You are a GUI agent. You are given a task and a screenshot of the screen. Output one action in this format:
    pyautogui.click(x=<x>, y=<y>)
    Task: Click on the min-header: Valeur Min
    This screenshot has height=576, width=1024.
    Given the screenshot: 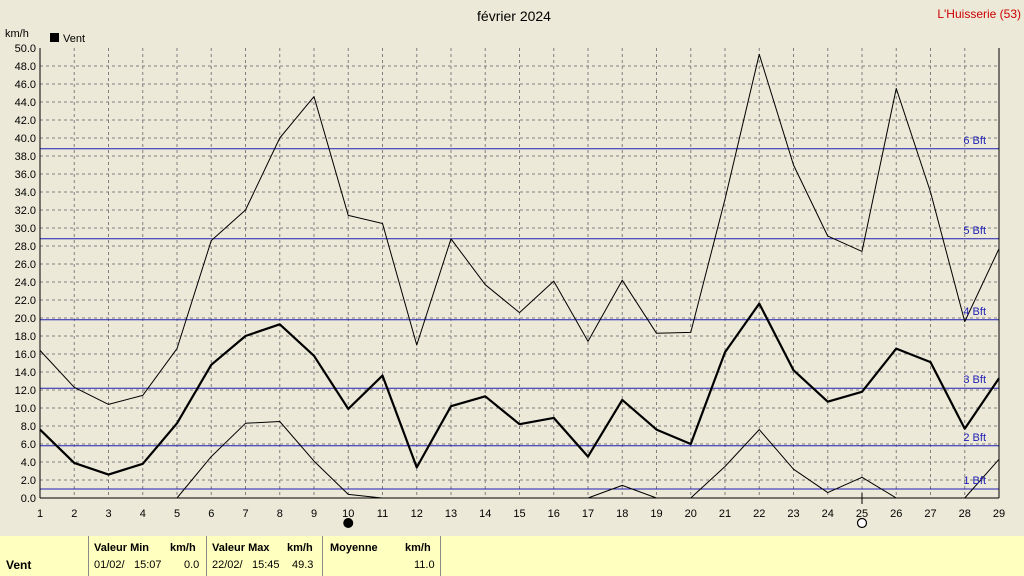 What is the action you would take?
    pyautogui.click(x=122, y=548)
    